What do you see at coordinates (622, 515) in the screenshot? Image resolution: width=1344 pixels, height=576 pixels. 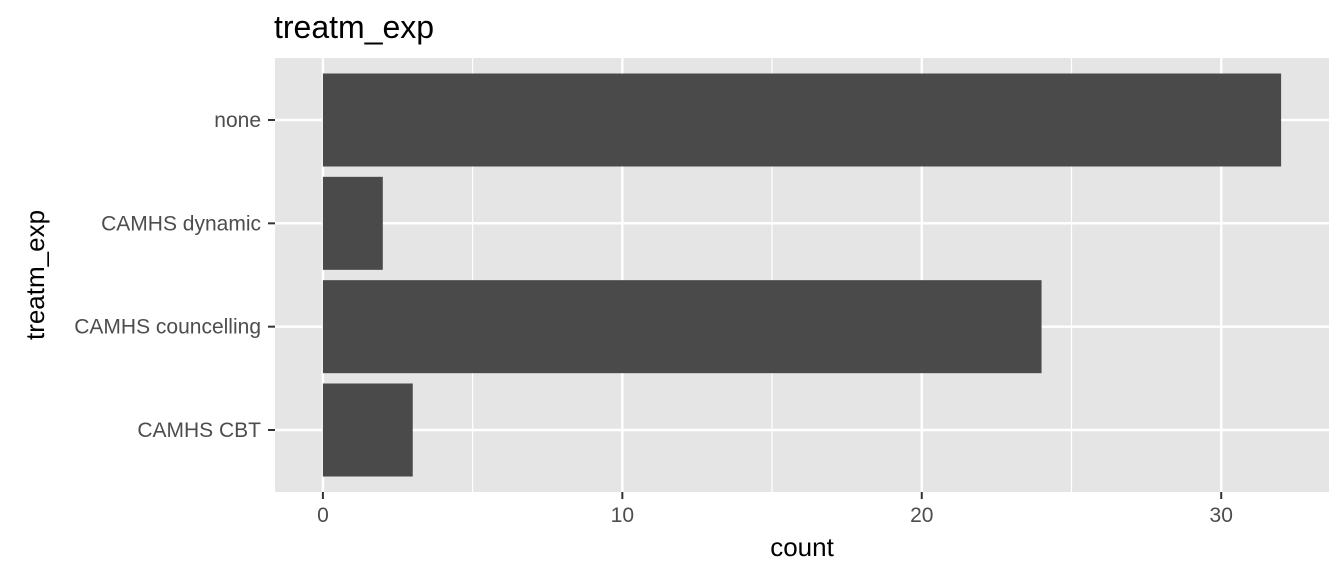 I see `x-tick-label: 10` at bounding box center [622, 515].